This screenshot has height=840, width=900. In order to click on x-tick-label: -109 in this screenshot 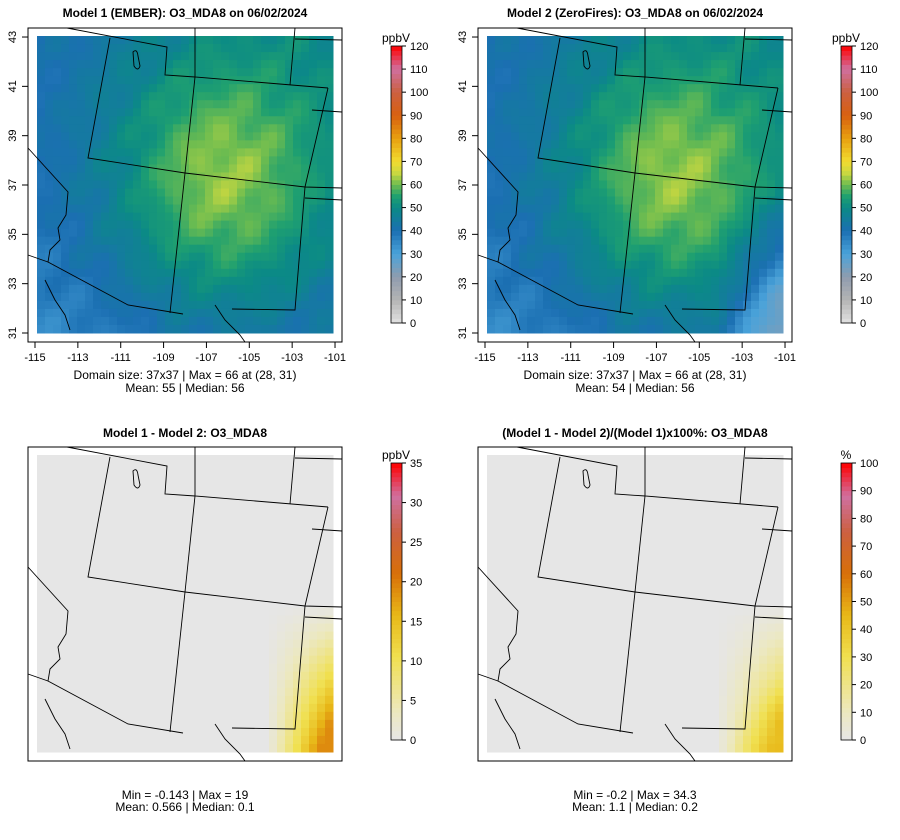, I will do `click(614, 358)`.